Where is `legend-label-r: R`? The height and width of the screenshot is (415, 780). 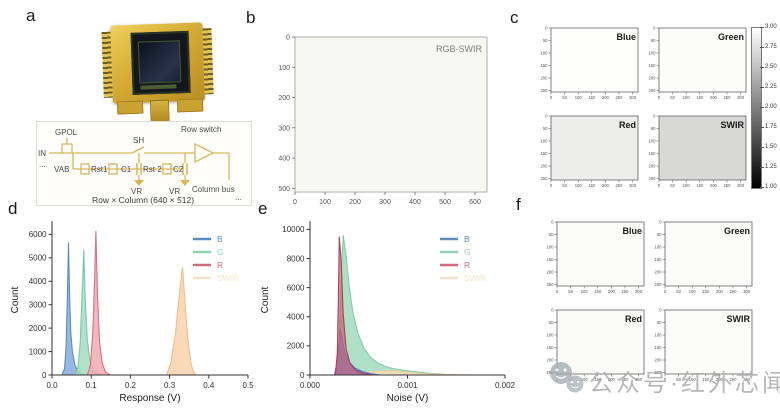 legend-label-r: R is located at coordinates (220, 265).